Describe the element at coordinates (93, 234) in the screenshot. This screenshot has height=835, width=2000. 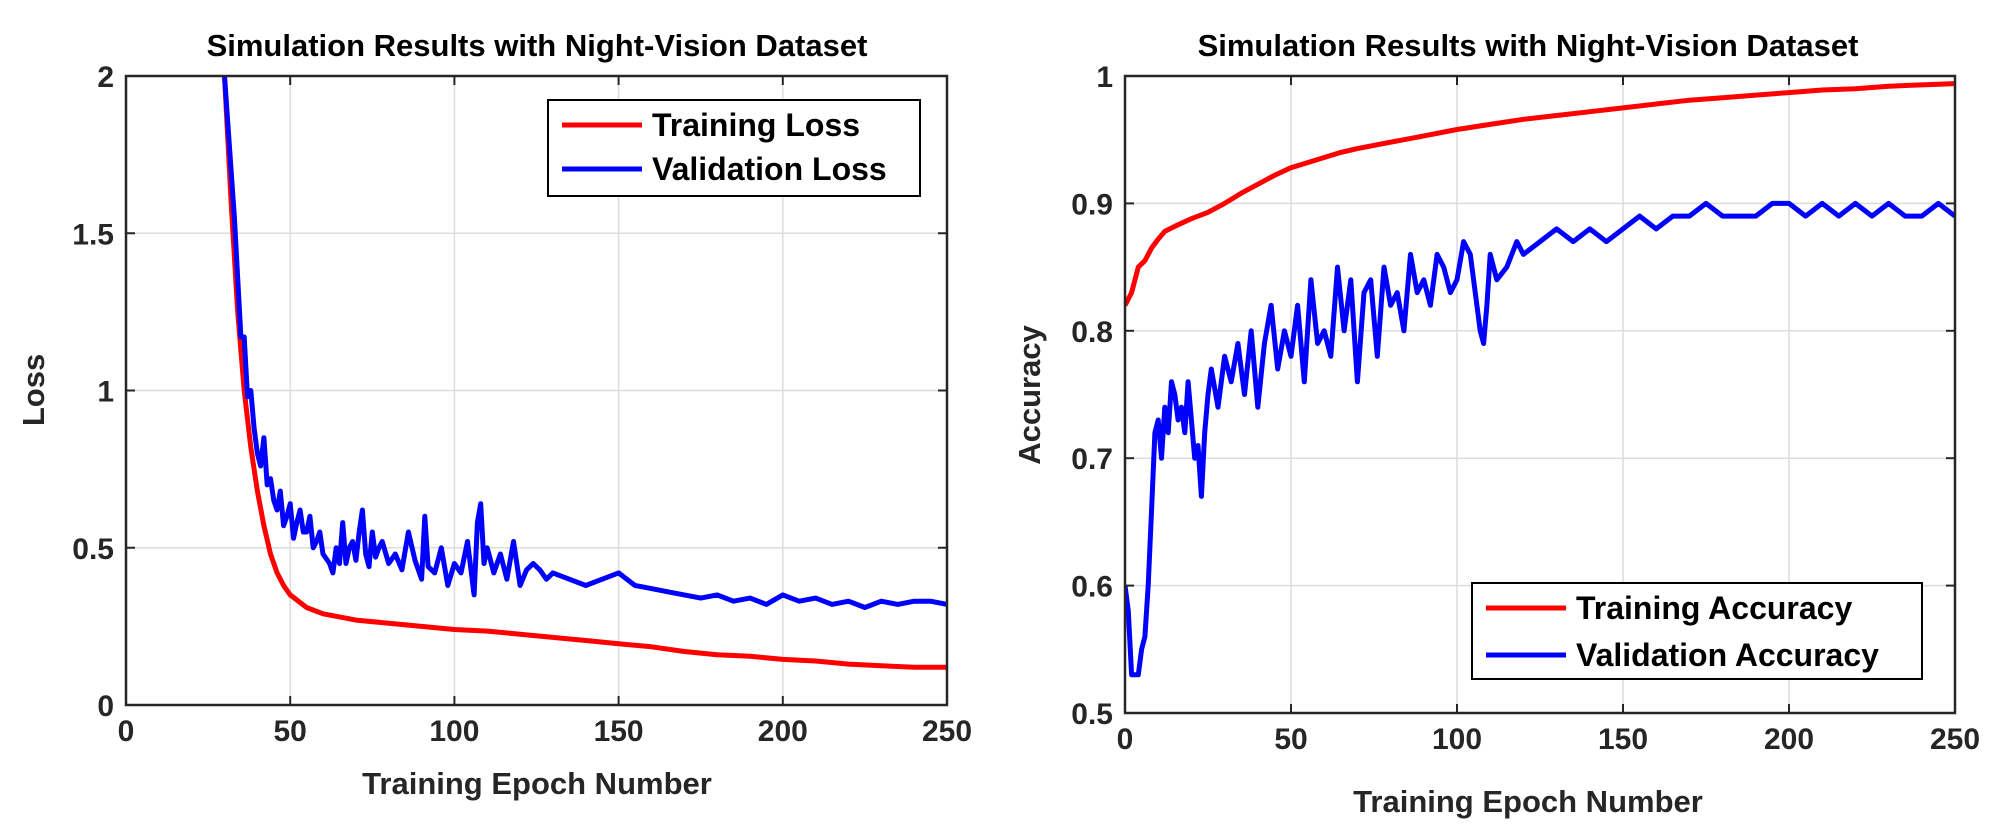
I see `loss-chart-ytick-label-3: 1.5` at that location.